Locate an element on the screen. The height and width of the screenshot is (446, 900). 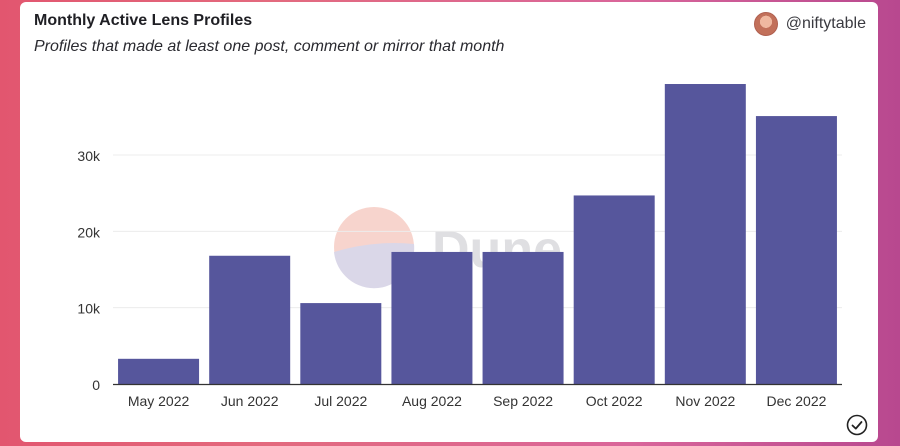
y-tick-labels: 0 10k 20k 30k is located at coordinates (89, 270).